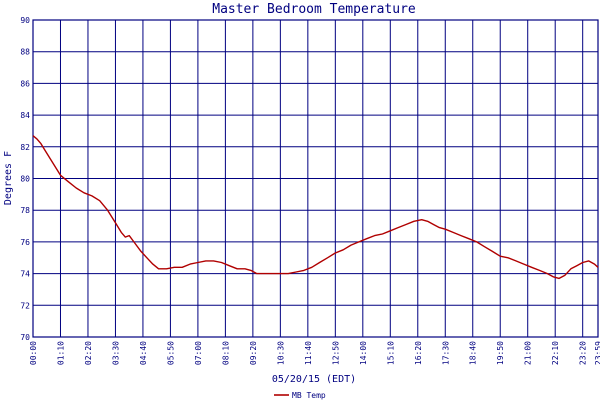  I want to click on x-tick-label: 07:00, so click(198, 353).